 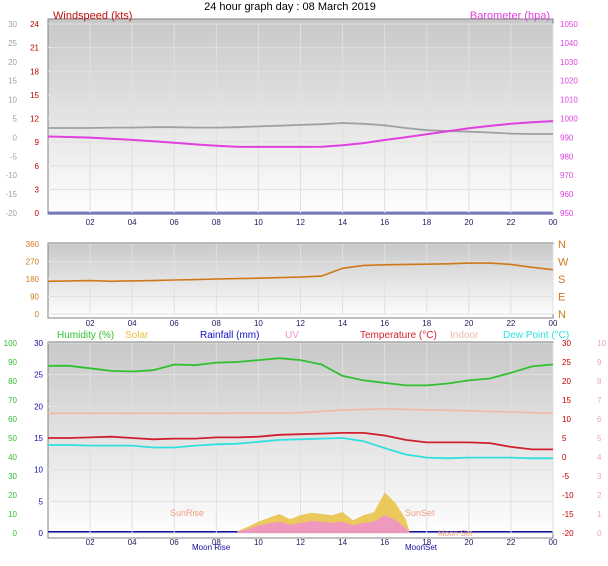 I want to click on humidity-tick: 60, so click(x=12, y=419).